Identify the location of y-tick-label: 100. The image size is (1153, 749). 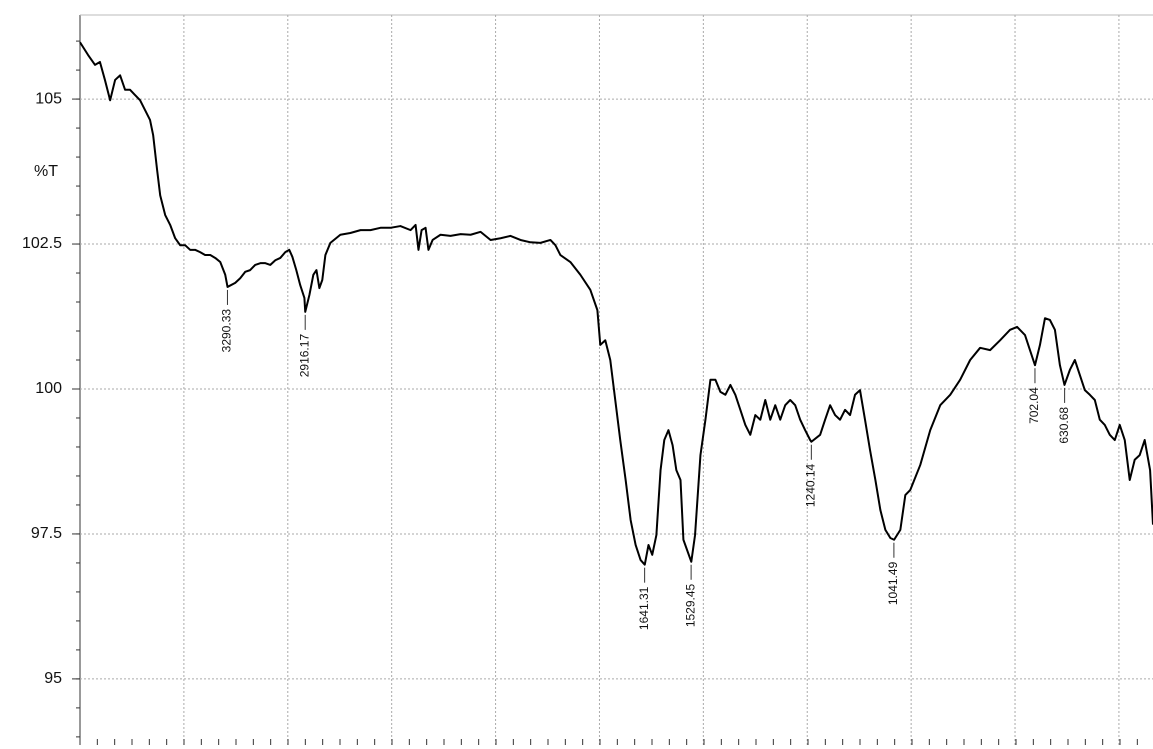
(48, 388).